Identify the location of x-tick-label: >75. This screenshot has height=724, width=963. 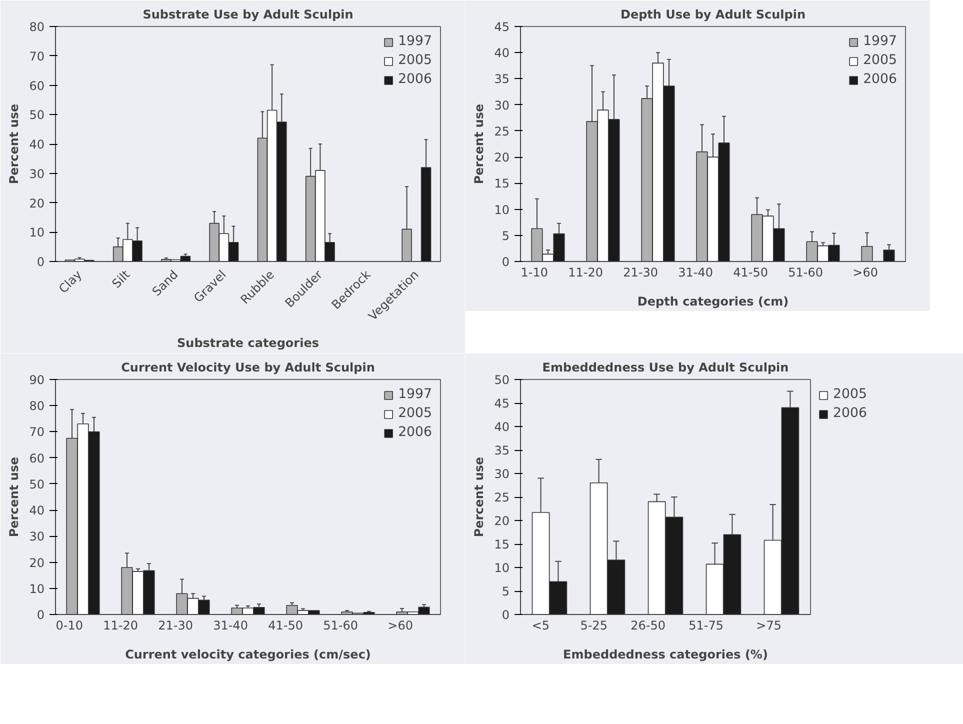
(769, 625).